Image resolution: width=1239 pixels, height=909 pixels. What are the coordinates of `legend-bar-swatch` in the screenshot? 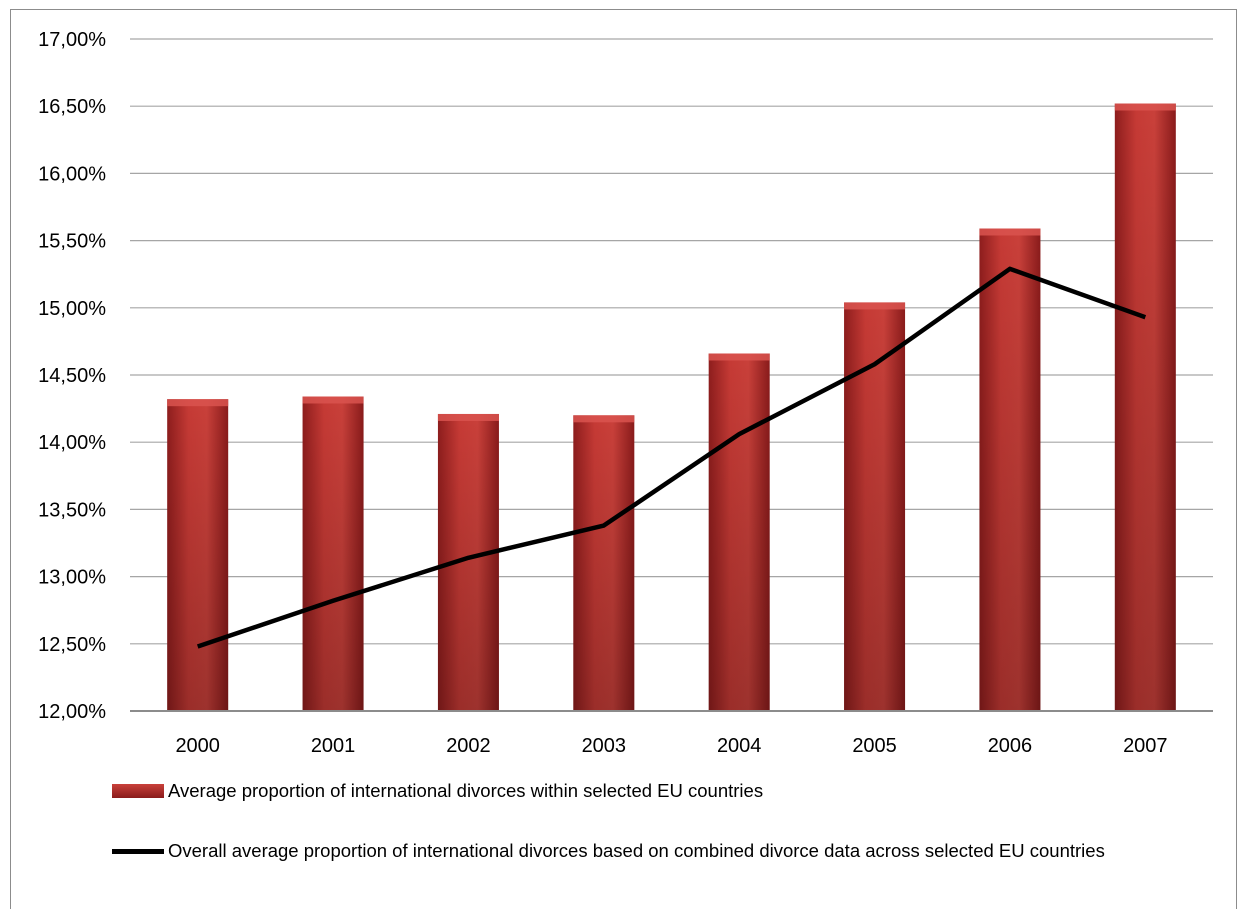 It's located at (138, 791).